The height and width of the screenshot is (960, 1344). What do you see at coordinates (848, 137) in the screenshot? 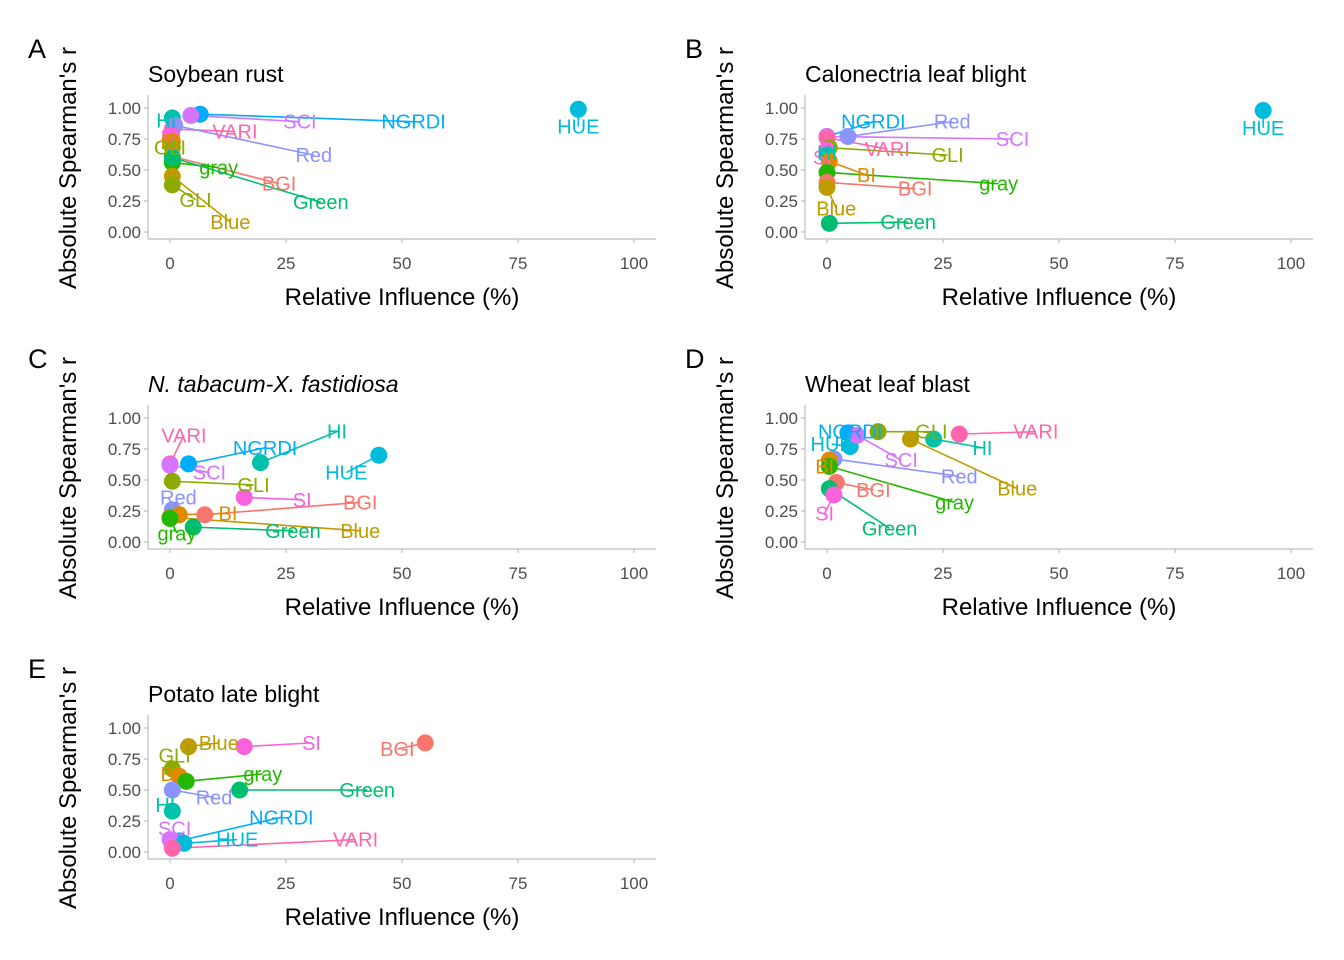
I see `data-point-red` at bounding box center [848, 137].